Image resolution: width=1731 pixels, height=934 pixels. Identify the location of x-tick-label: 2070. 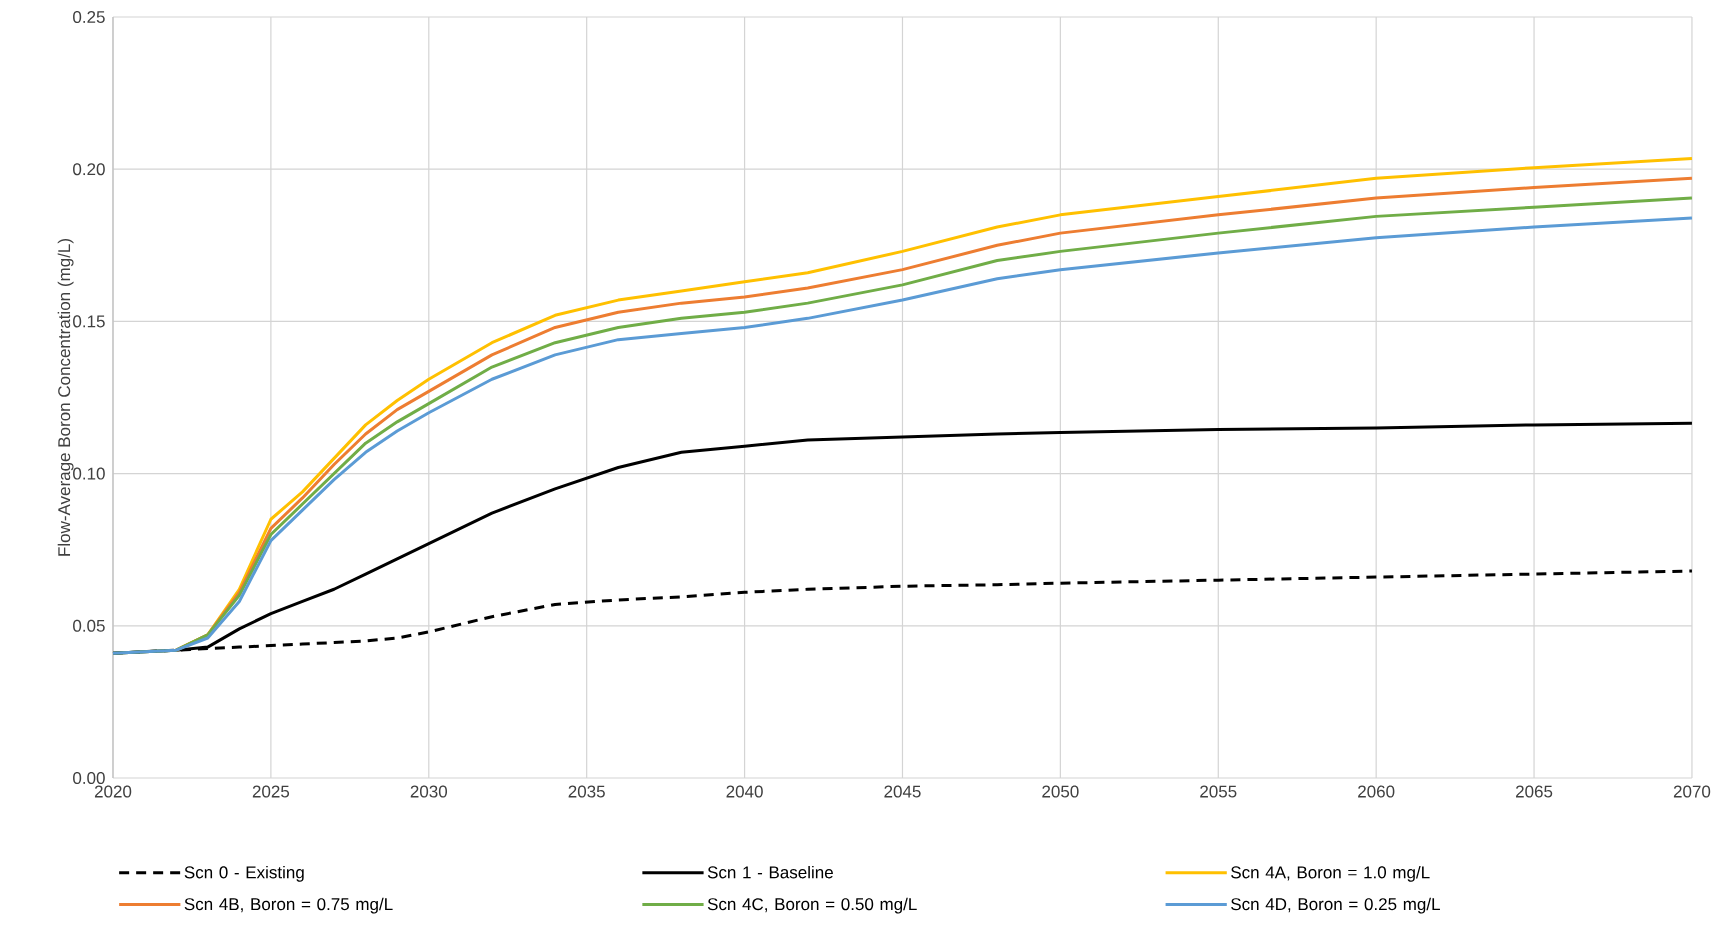
(1692, 791).